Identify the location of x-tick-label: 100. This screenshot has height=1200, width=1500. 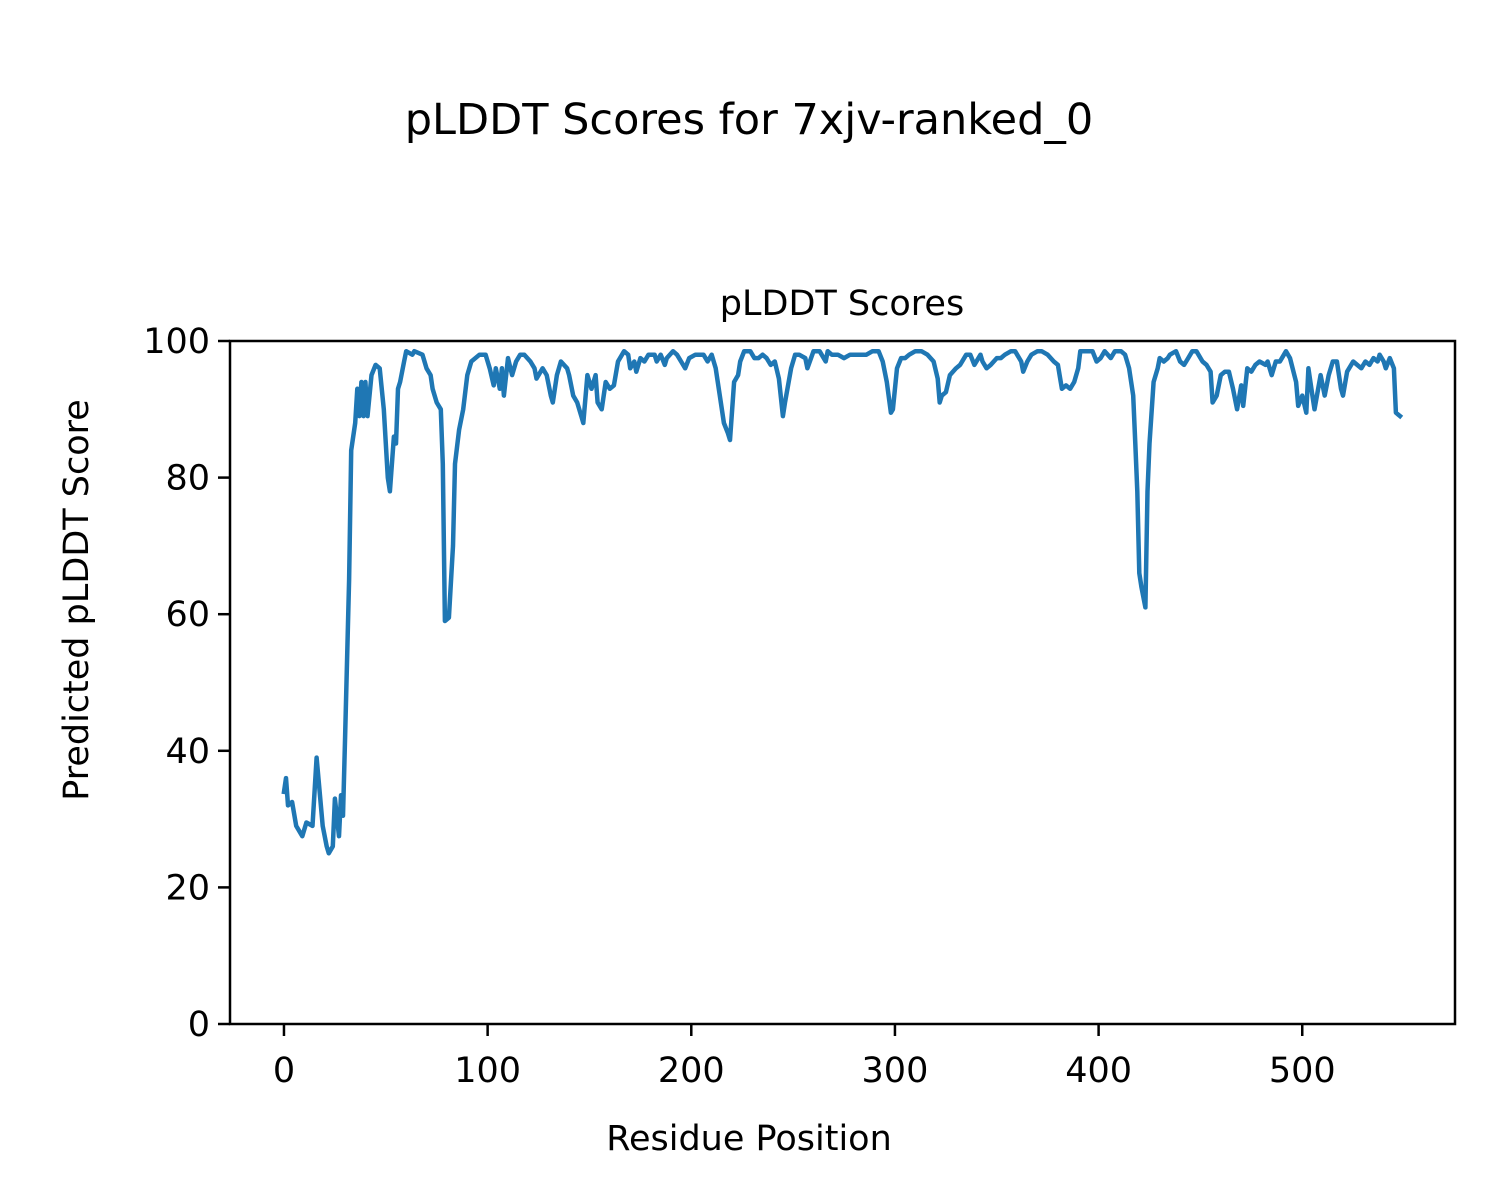
(487, 1071).